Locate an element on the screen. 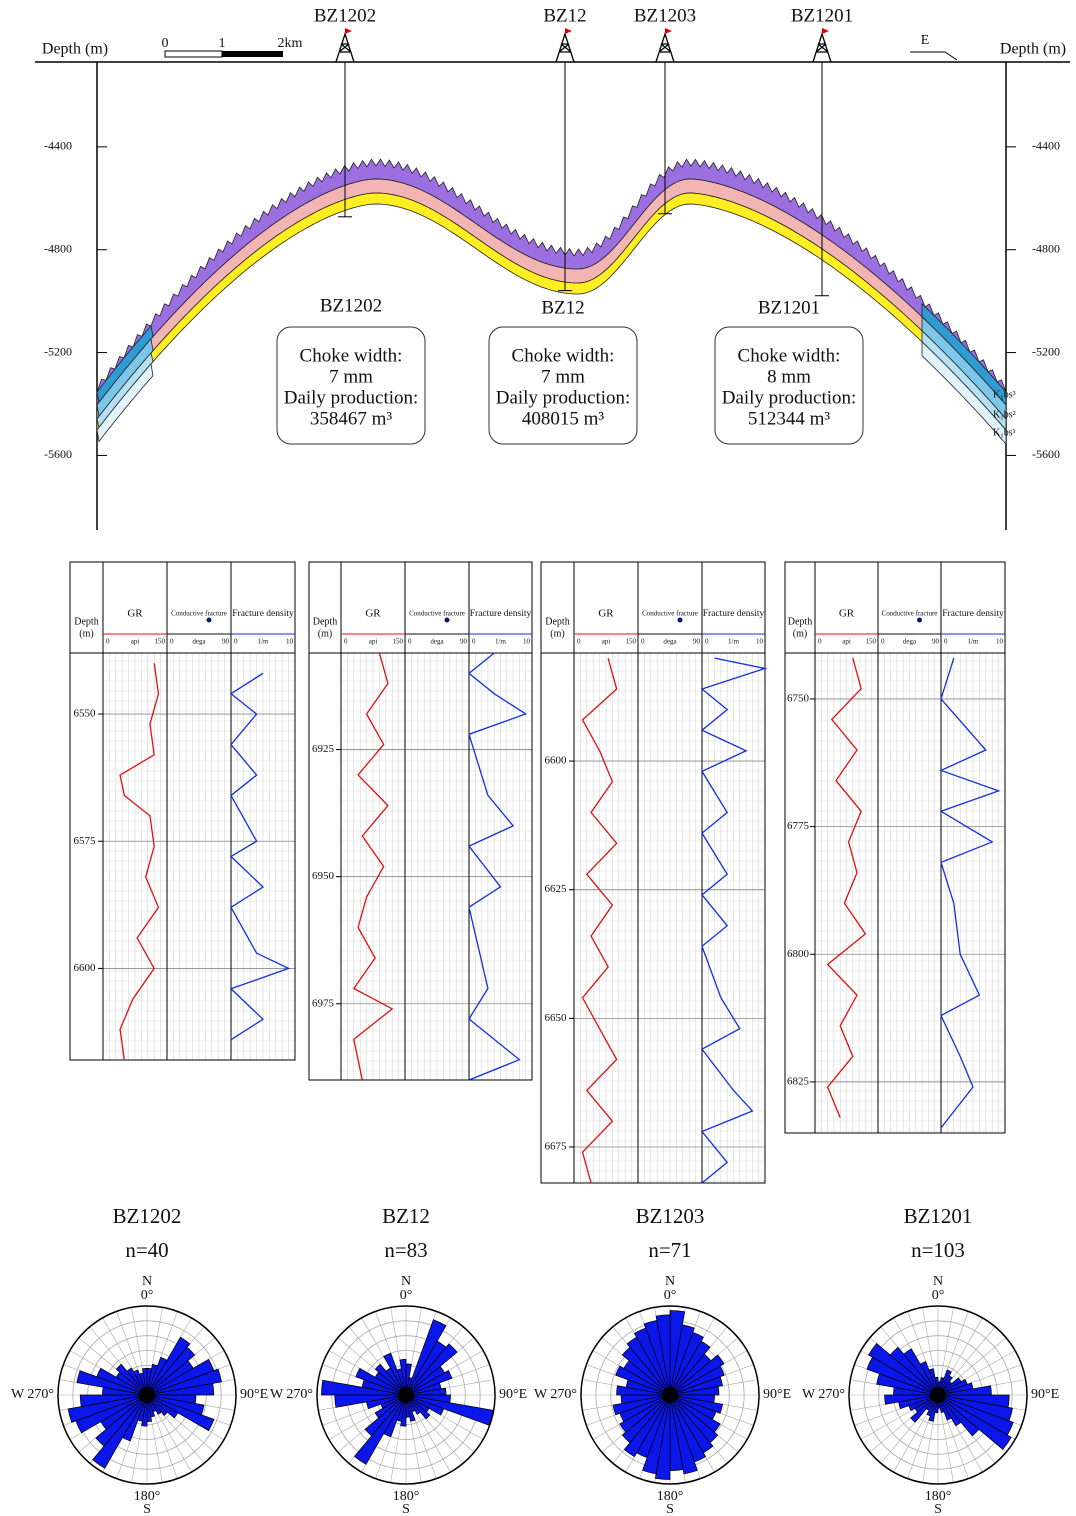  rose-title: BZ1202 is located at coordinates (147, 1216).